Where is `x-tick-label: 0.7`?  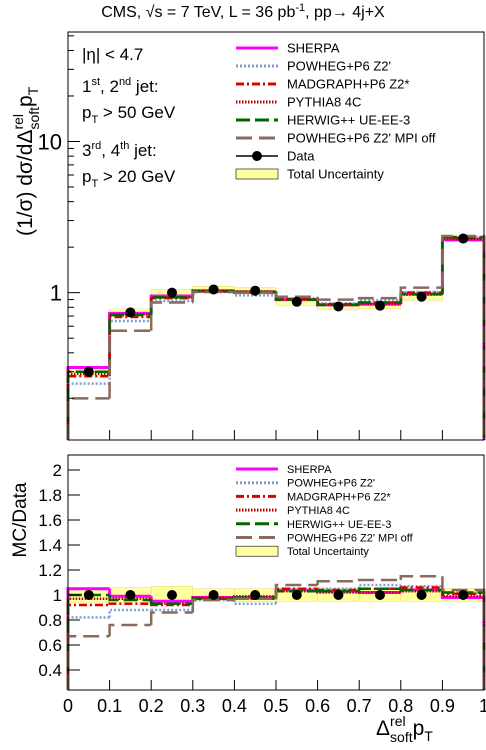 x-tick-label: 0.7 is located at coordinates (359, 706).